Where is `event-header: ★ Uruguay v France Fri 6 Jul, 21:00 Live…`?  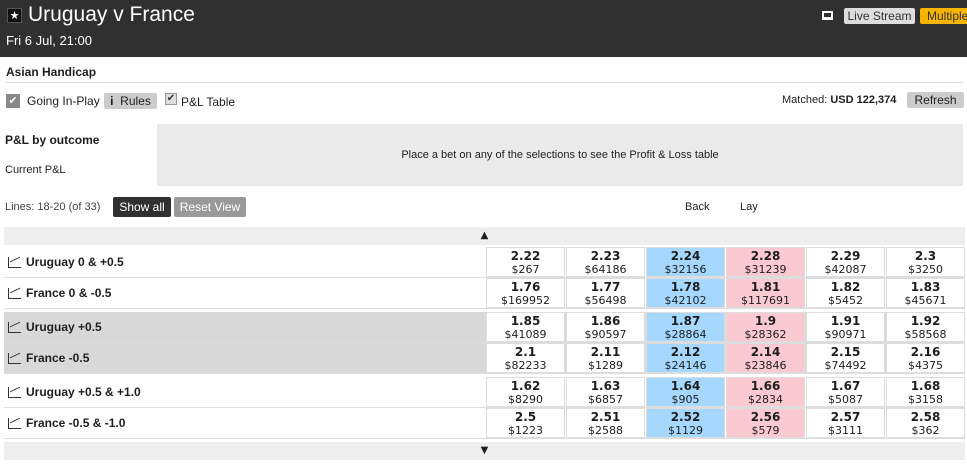
event-header: ★ Uruguay v France Fri 6 Jul, 21:00 Live… is located at coordinates (483, 28).